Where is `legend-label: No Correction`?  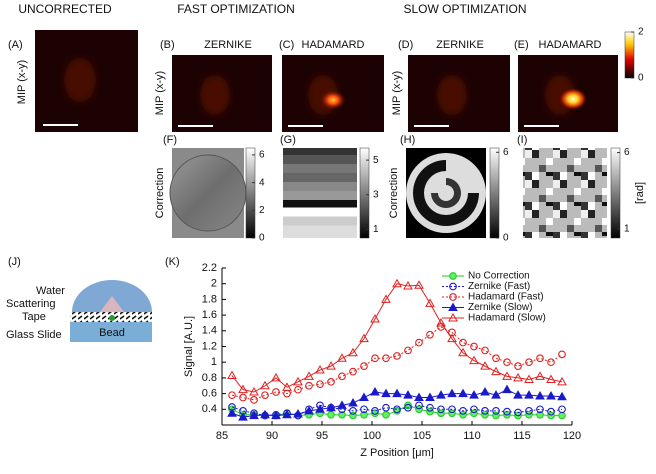 legend-label: No Correction is located at coordinates (499, 276).